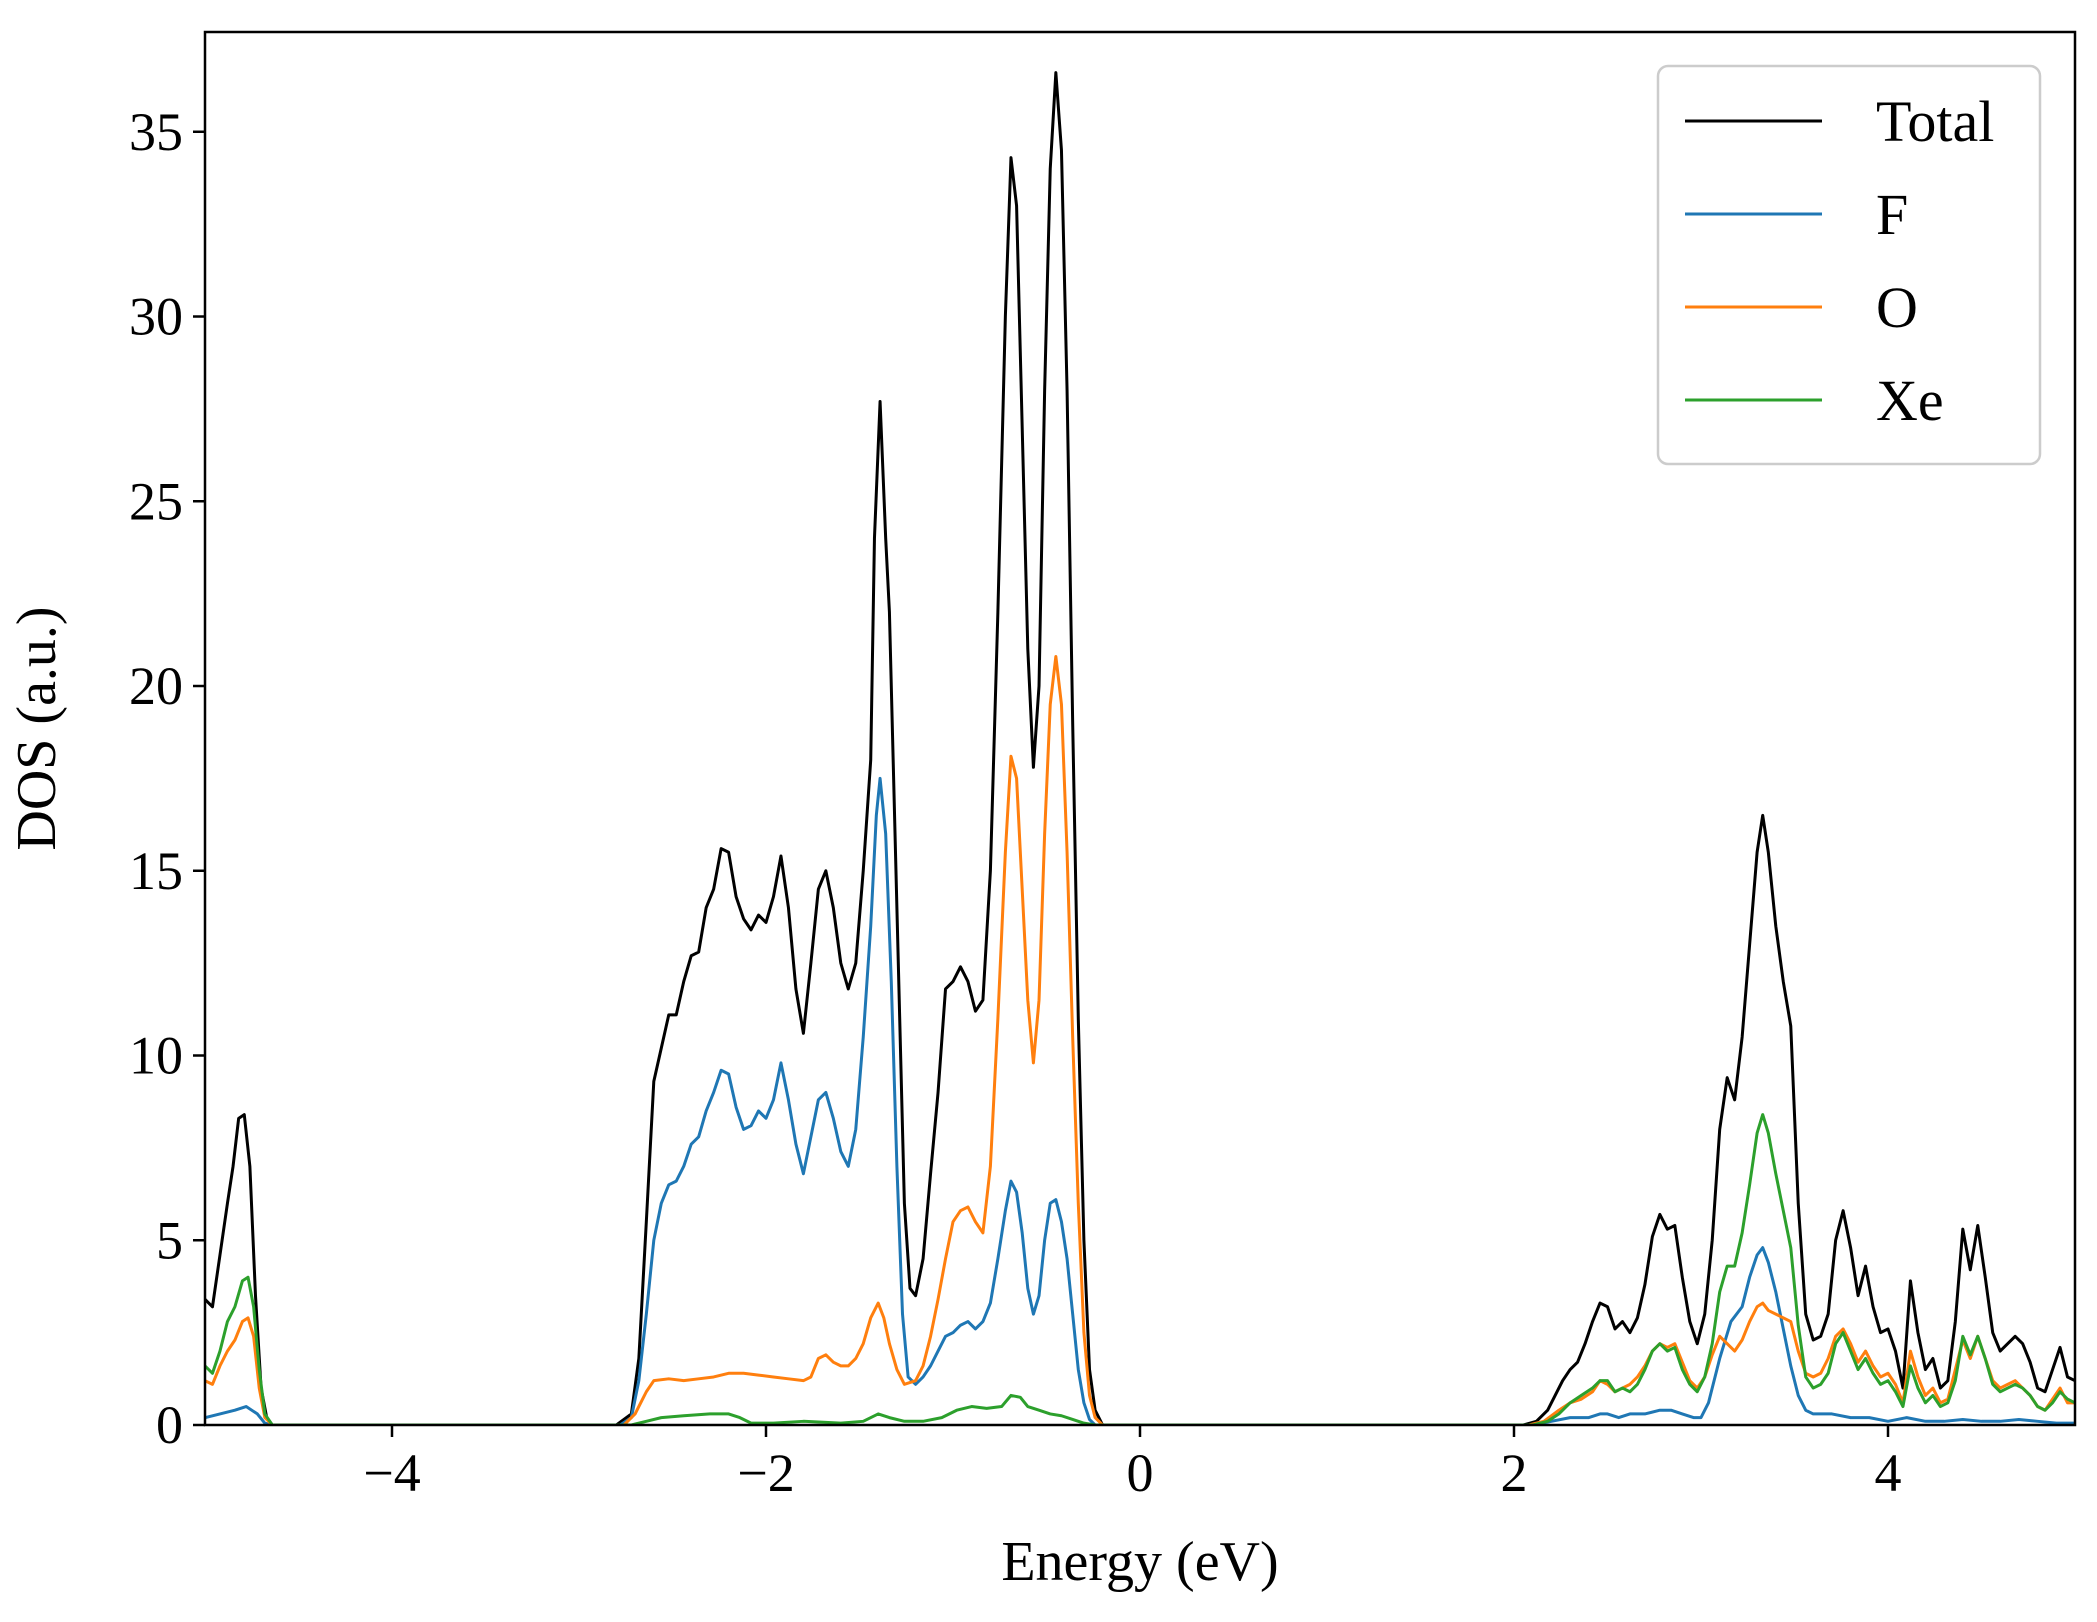  I want to click on y-tick-label: 25, so click(156, 501).